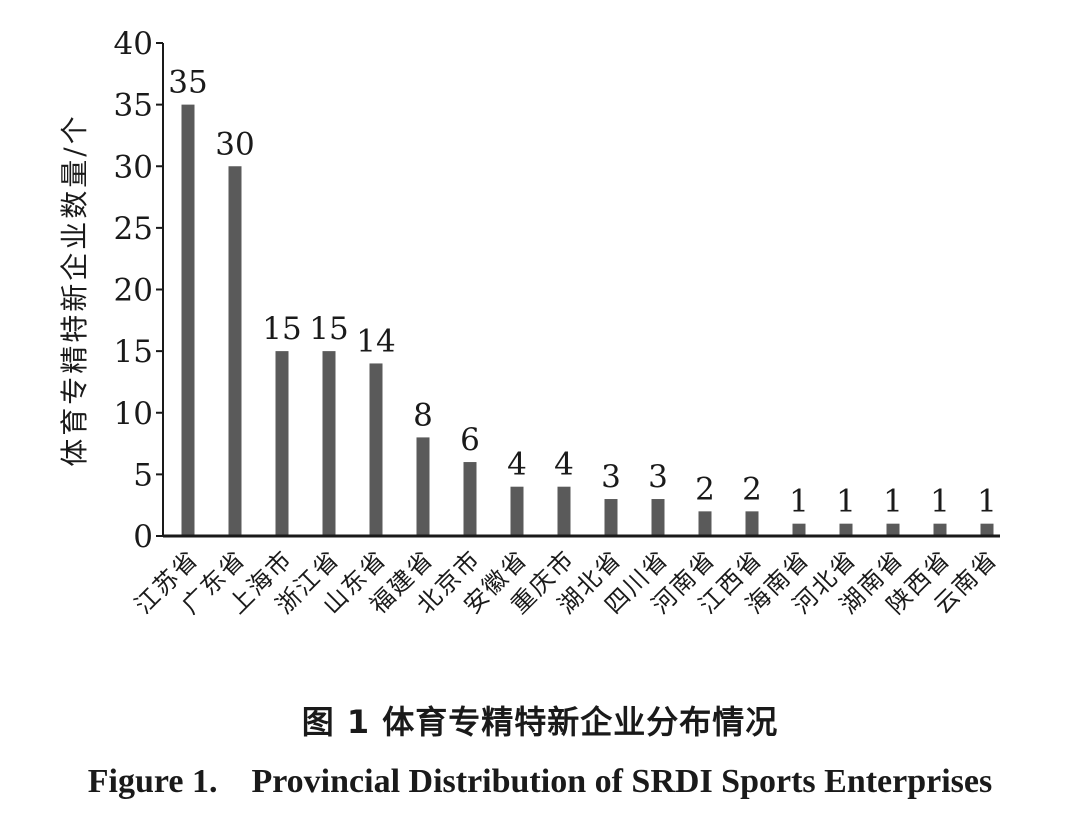  I want to click on bar-value-label: 8, so click(423, 415).